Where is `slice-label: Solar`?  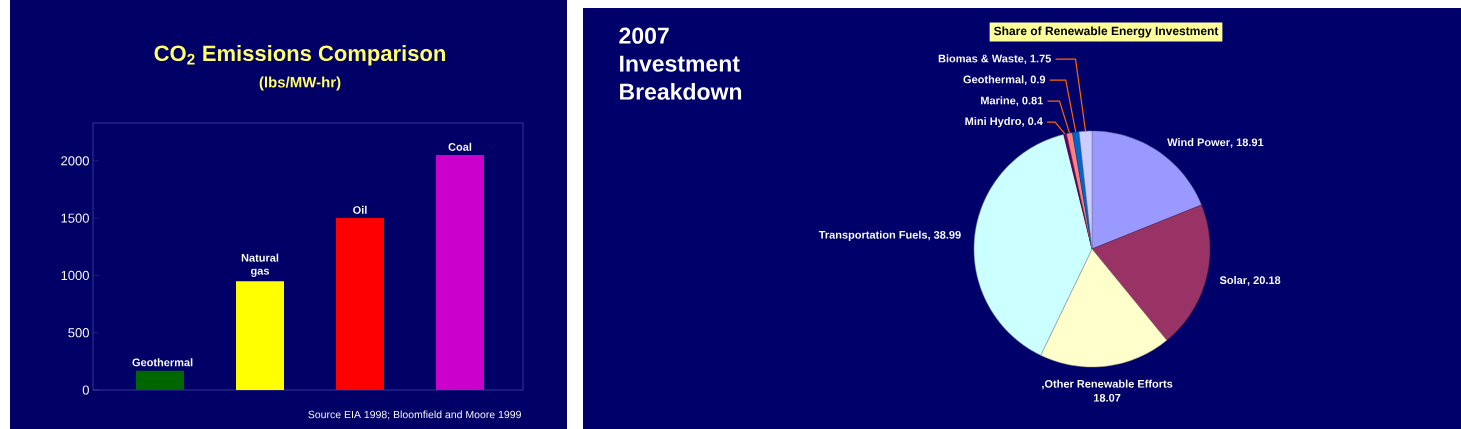
slice-label: Solar is located at coordinates (1233, 280).